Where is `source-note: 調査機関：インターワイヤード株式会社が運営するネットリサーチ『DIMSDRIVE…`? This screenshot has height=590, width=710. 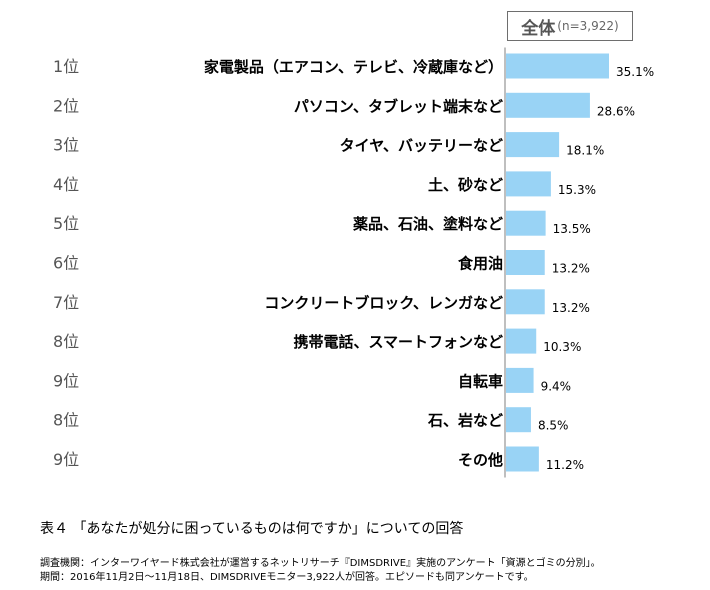
source-note: 調査機関：インターワイヤード株式会社が運営するネットリサーチ『DIMSDRIVE… is located at coordinates (320, 571).